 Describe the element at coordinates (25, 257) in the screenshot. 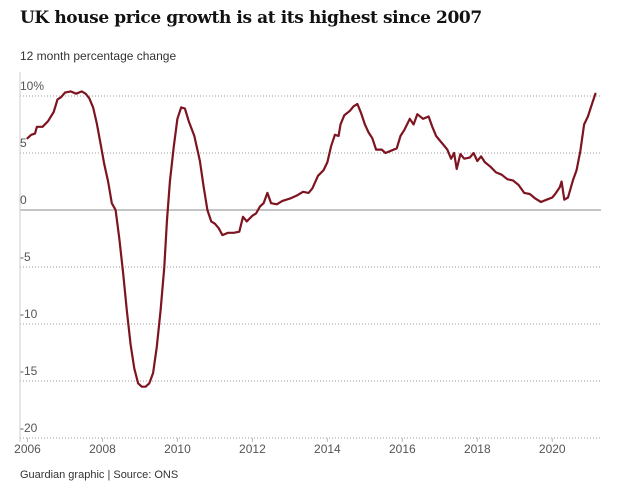

I see `y-tick-label: -5` at that location.